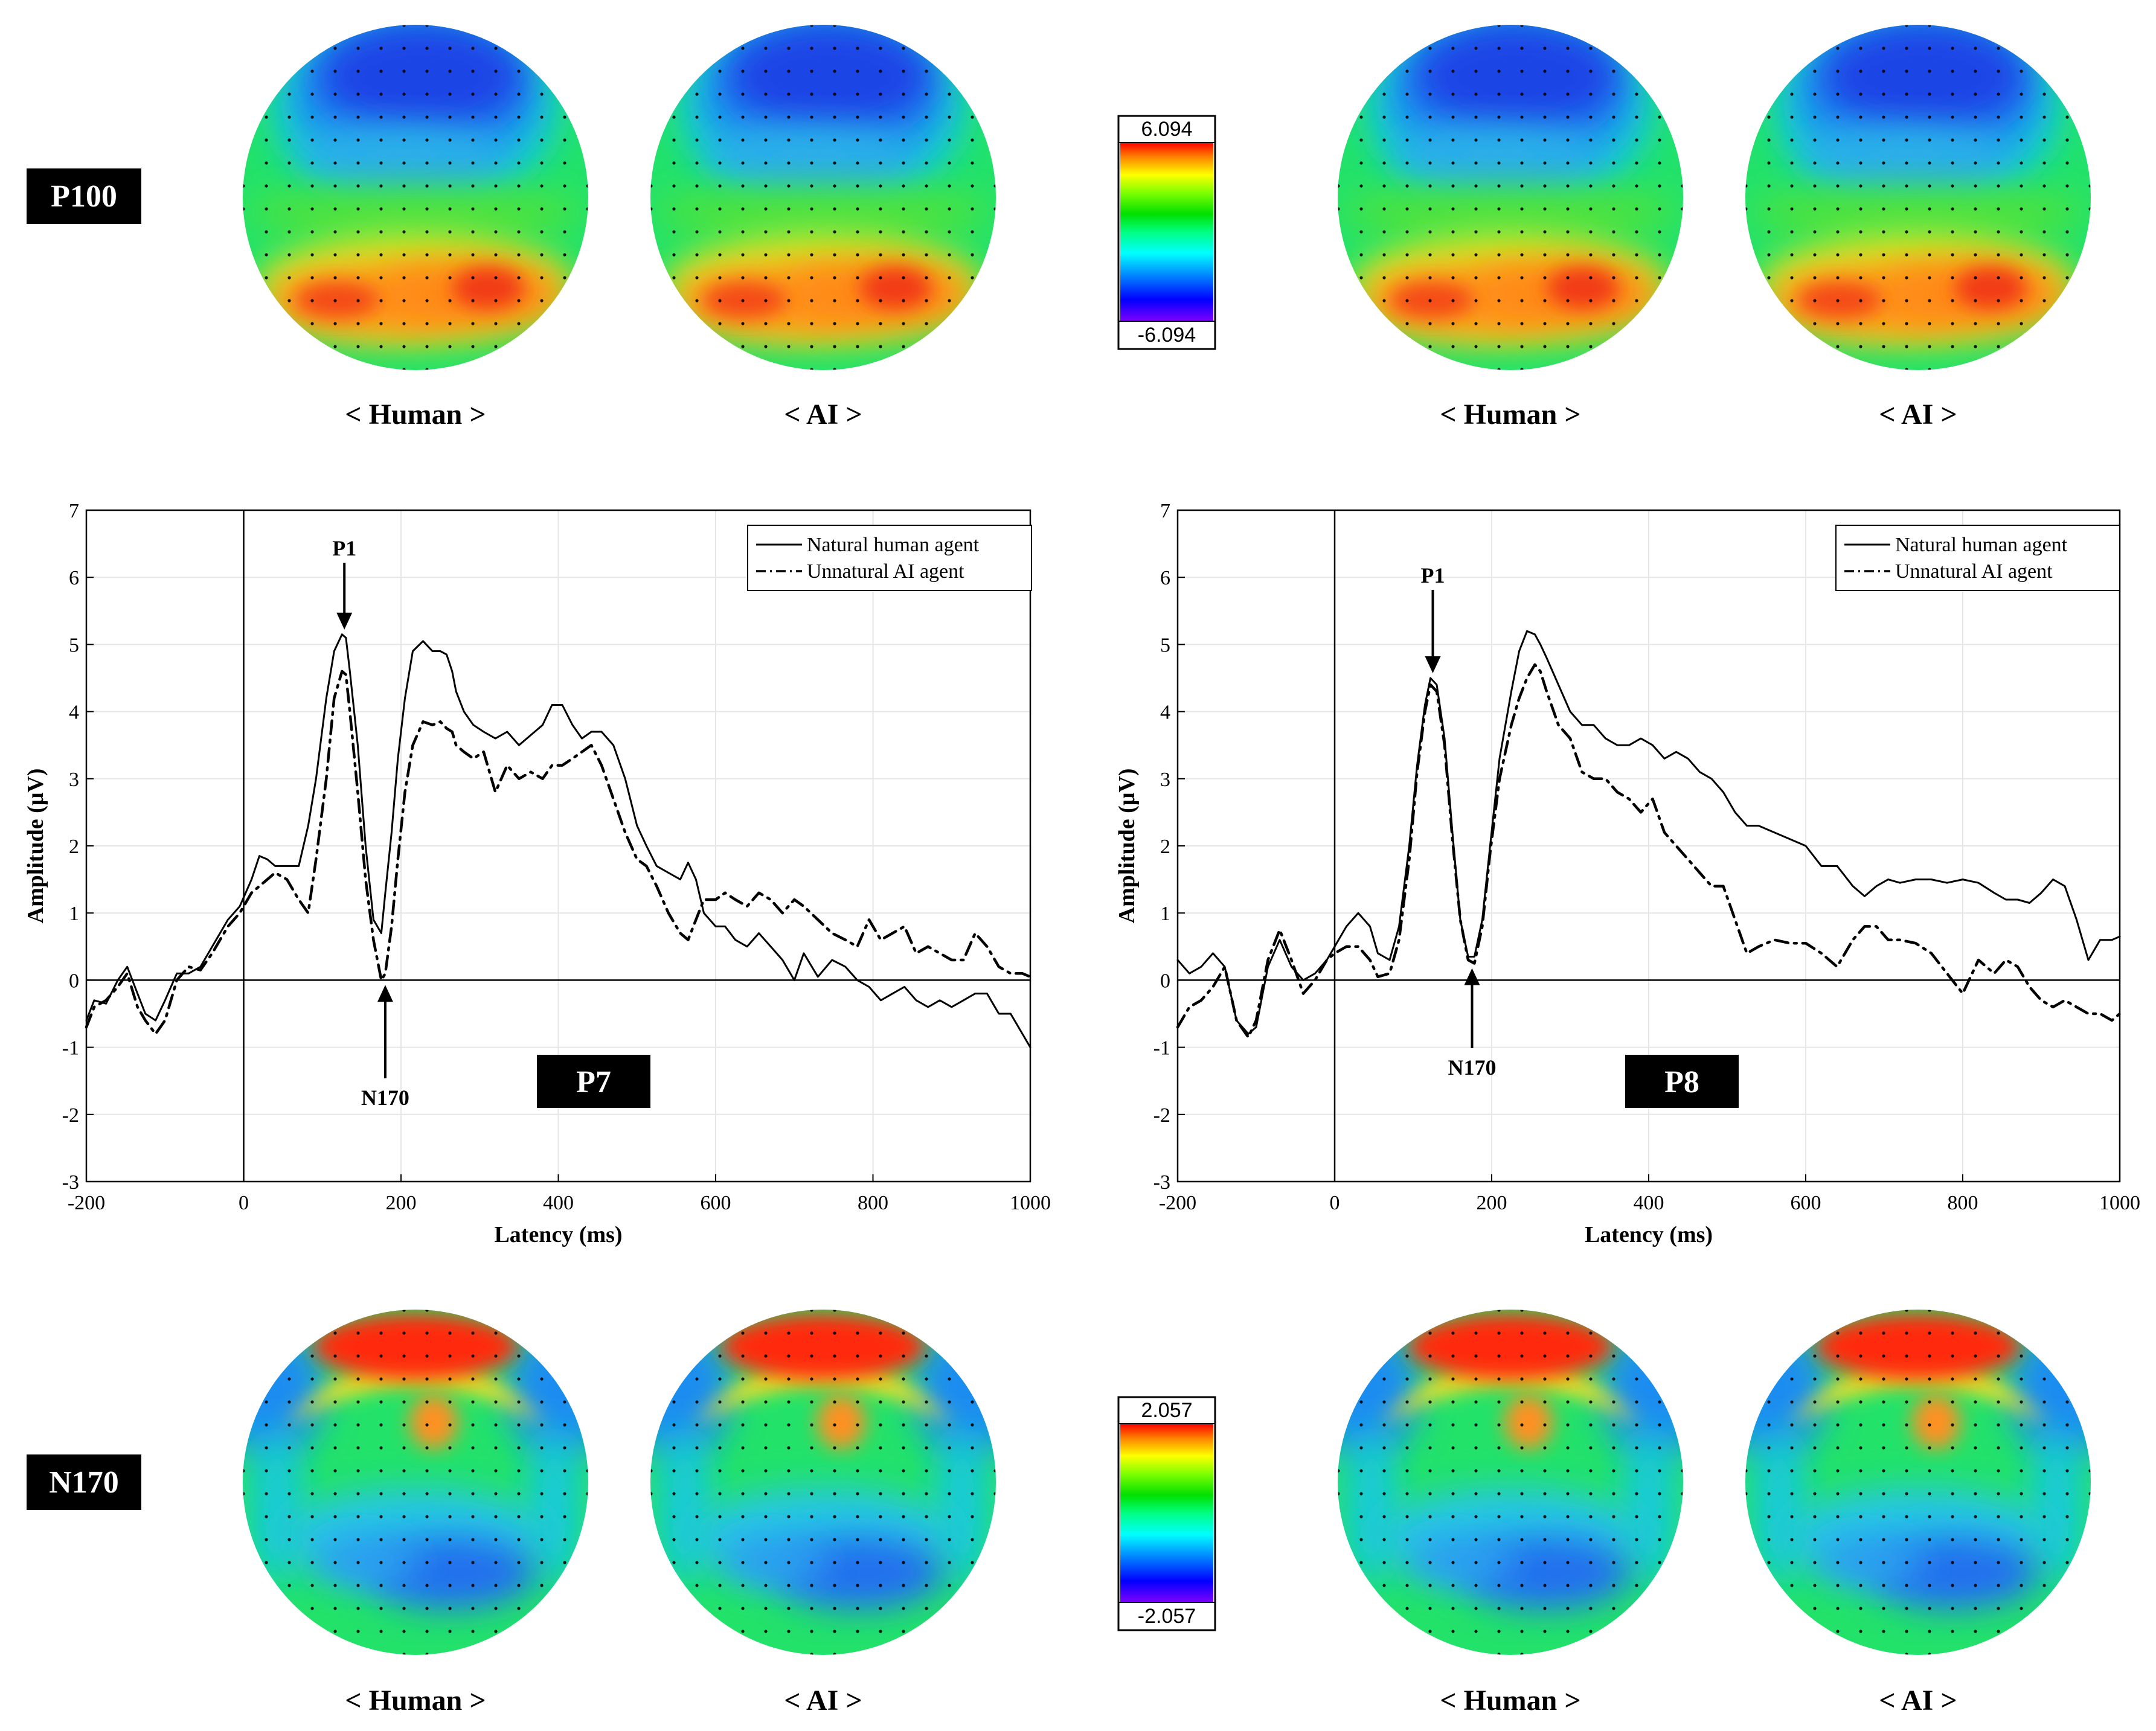 This screenshot has width=2156, height=1731. What do you see at coordinates (1510, 414) in the screenshot?
I see `p100-human-right-caption: < Human >` at bounding box center [1510, 414].